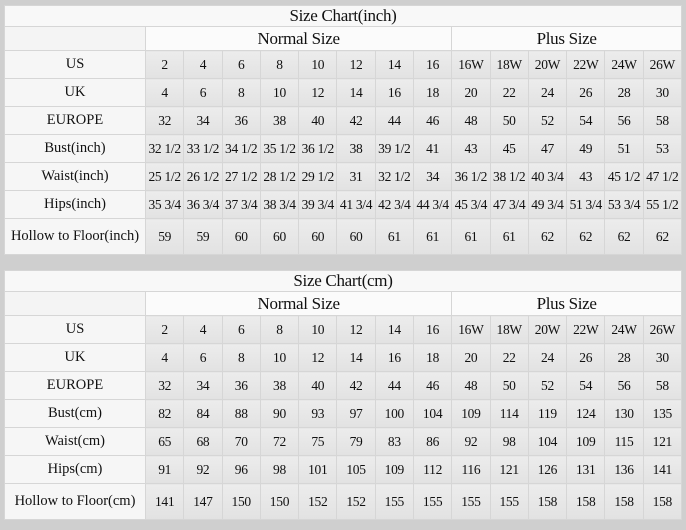  Describe the element at coordinates (75, 501) in the screenshot. I see `row-label: Hollow to Floor(cm)` at that location.